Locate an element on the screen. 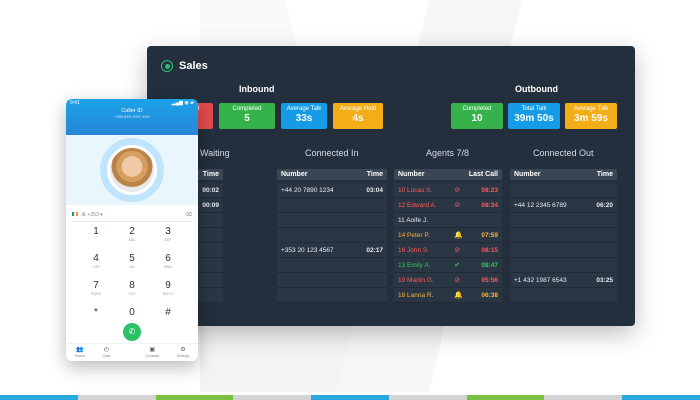 Image resolution: width=700 pixels, height=400 pixels. call-duration: 06:20 is located at coordinates (604, 205).